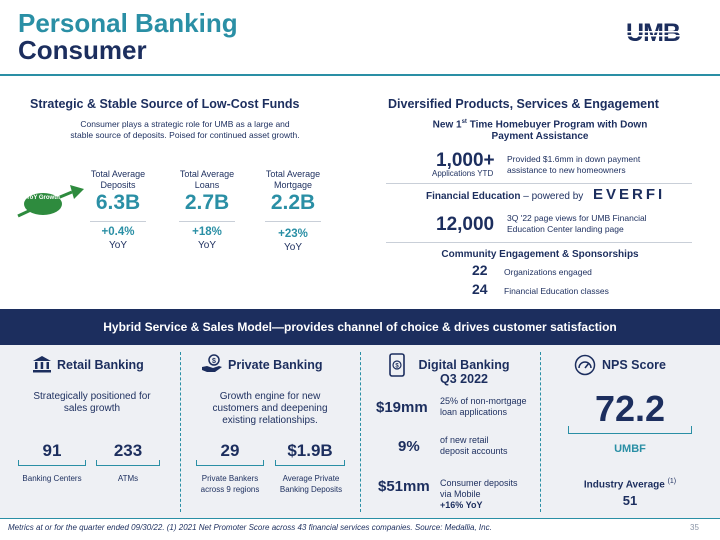 This screenshot has height=540, width=720. Describe the element at coordinates (548, 272) in the screenshot. I see `community-orgs-desc: Organizations engaged` at that location.